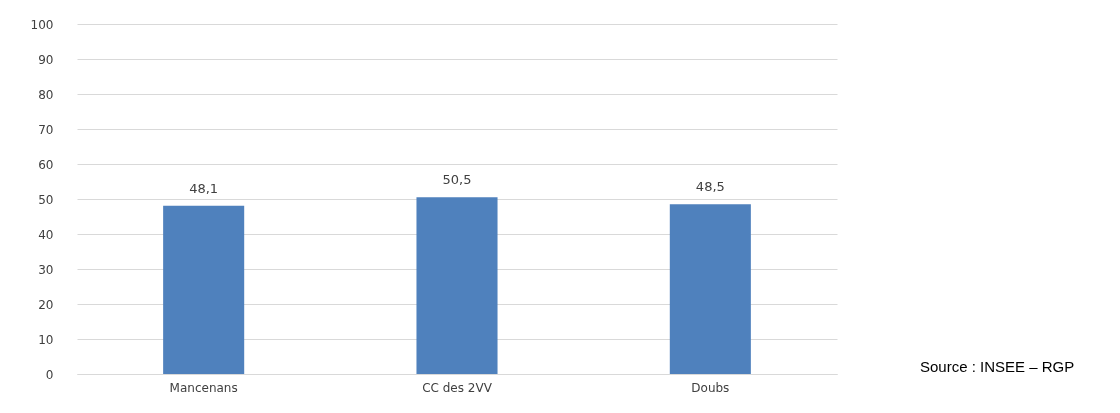  I want to click on data-label: 50,5, so click(457, 180).